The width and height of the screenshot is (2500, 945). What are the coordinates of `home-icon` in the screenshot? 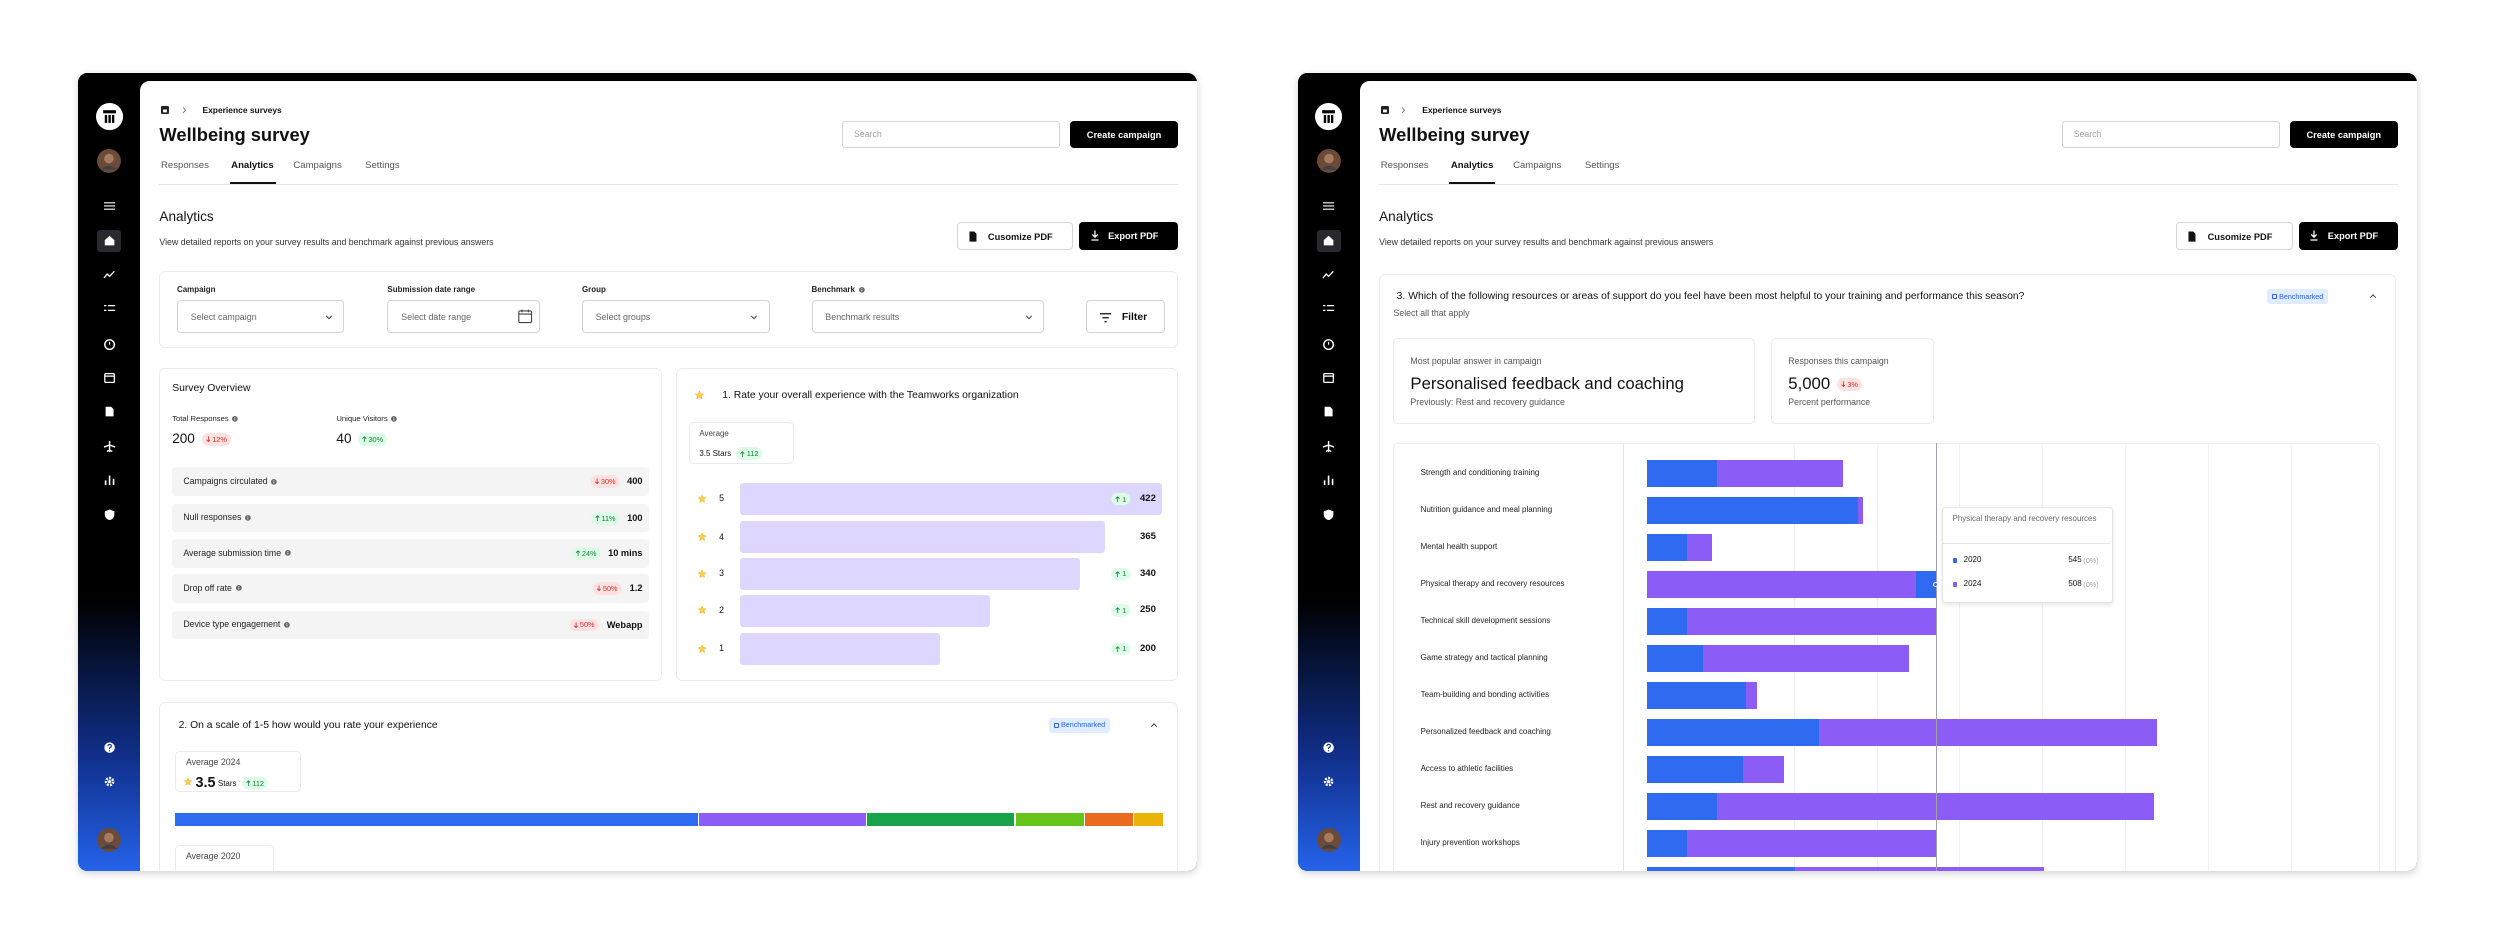 It's located at (165, 110).